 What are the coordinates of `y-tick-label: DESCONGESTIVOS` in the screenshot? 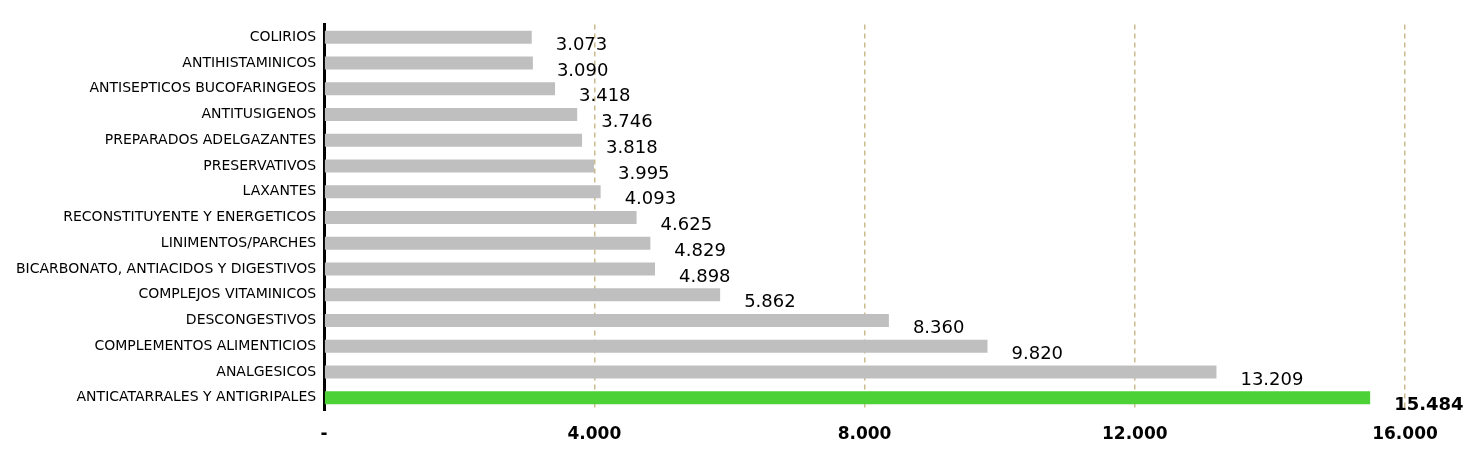 It's located at (251, 319).